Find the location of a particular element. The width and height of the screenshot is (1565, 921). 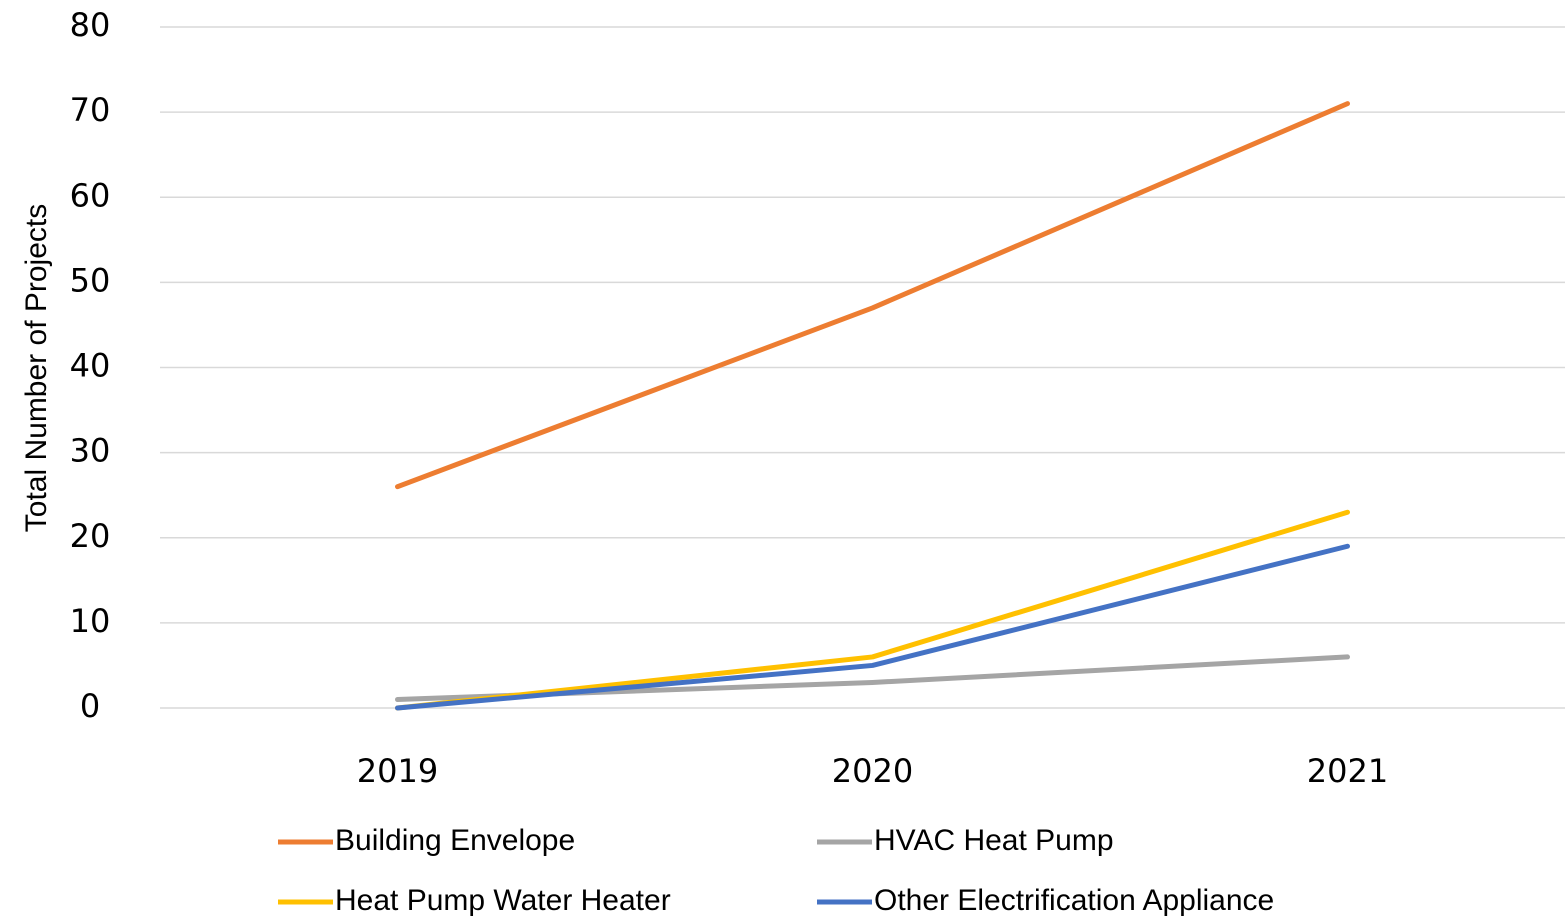

legend-label: Heat Pump Water Heater is located at coordinates (503, 900).